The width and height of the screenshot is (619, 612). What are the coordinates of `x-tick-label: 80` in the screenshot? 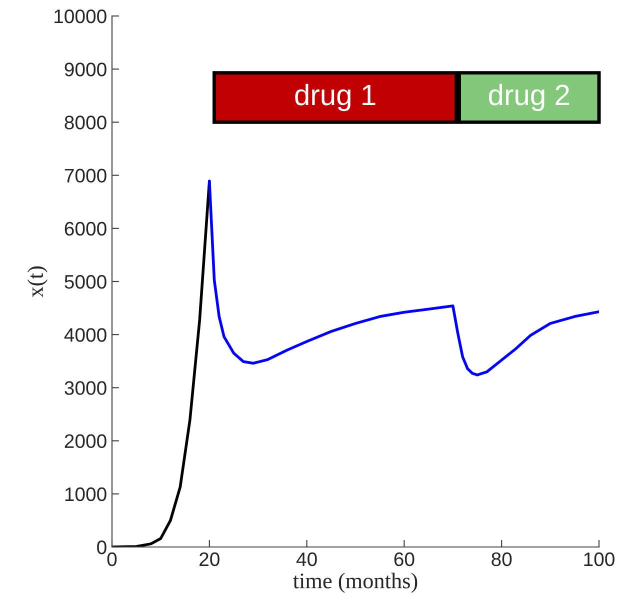 It's located at (502, 559).